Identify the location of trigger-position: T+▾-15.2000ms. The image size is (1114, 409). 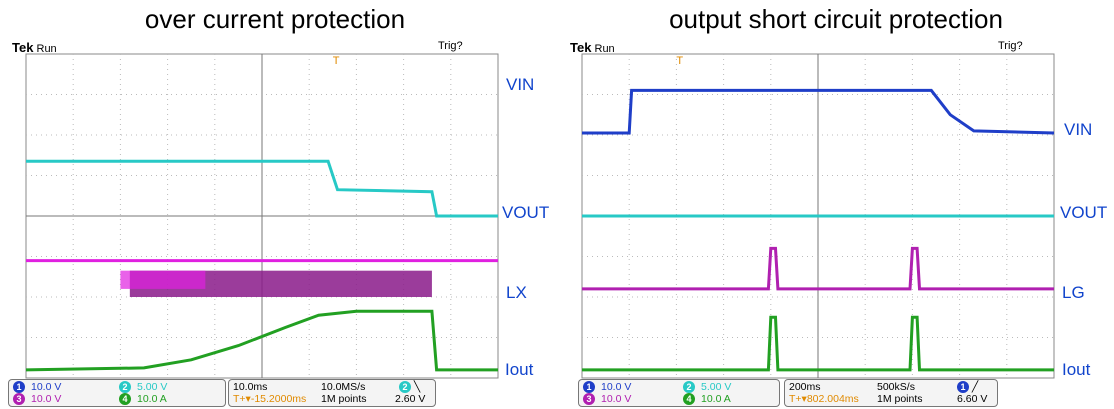
(270, 399).